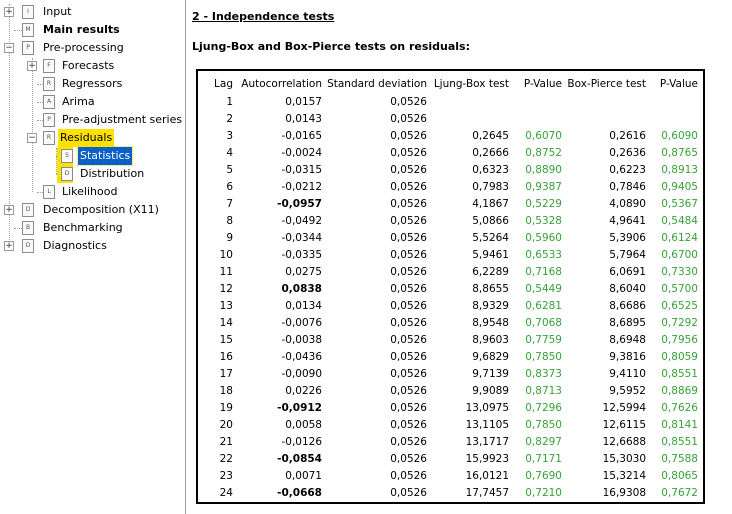  I want to click on table-row: 17 -0,0090 0,0526 9,7139 0,8373 9,4110 0,8551, so click(448, 373).